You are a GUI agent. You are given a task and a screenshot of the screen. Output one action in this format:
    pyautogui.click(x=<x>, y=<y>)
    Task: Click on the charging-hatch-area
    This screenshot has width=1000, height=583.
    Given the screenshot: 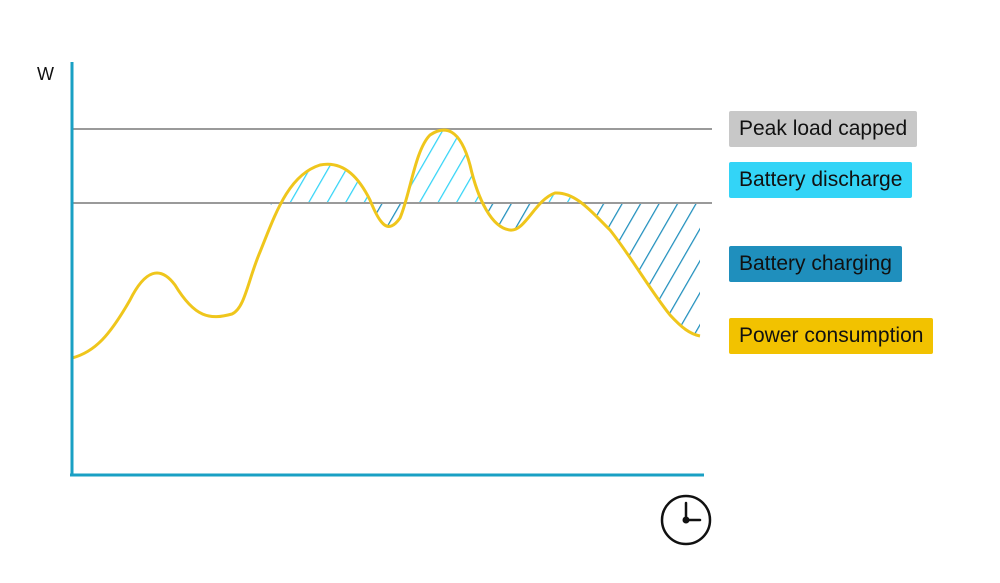 What is the action you would take?
    pyautogui.click(x=485, y=269)
    